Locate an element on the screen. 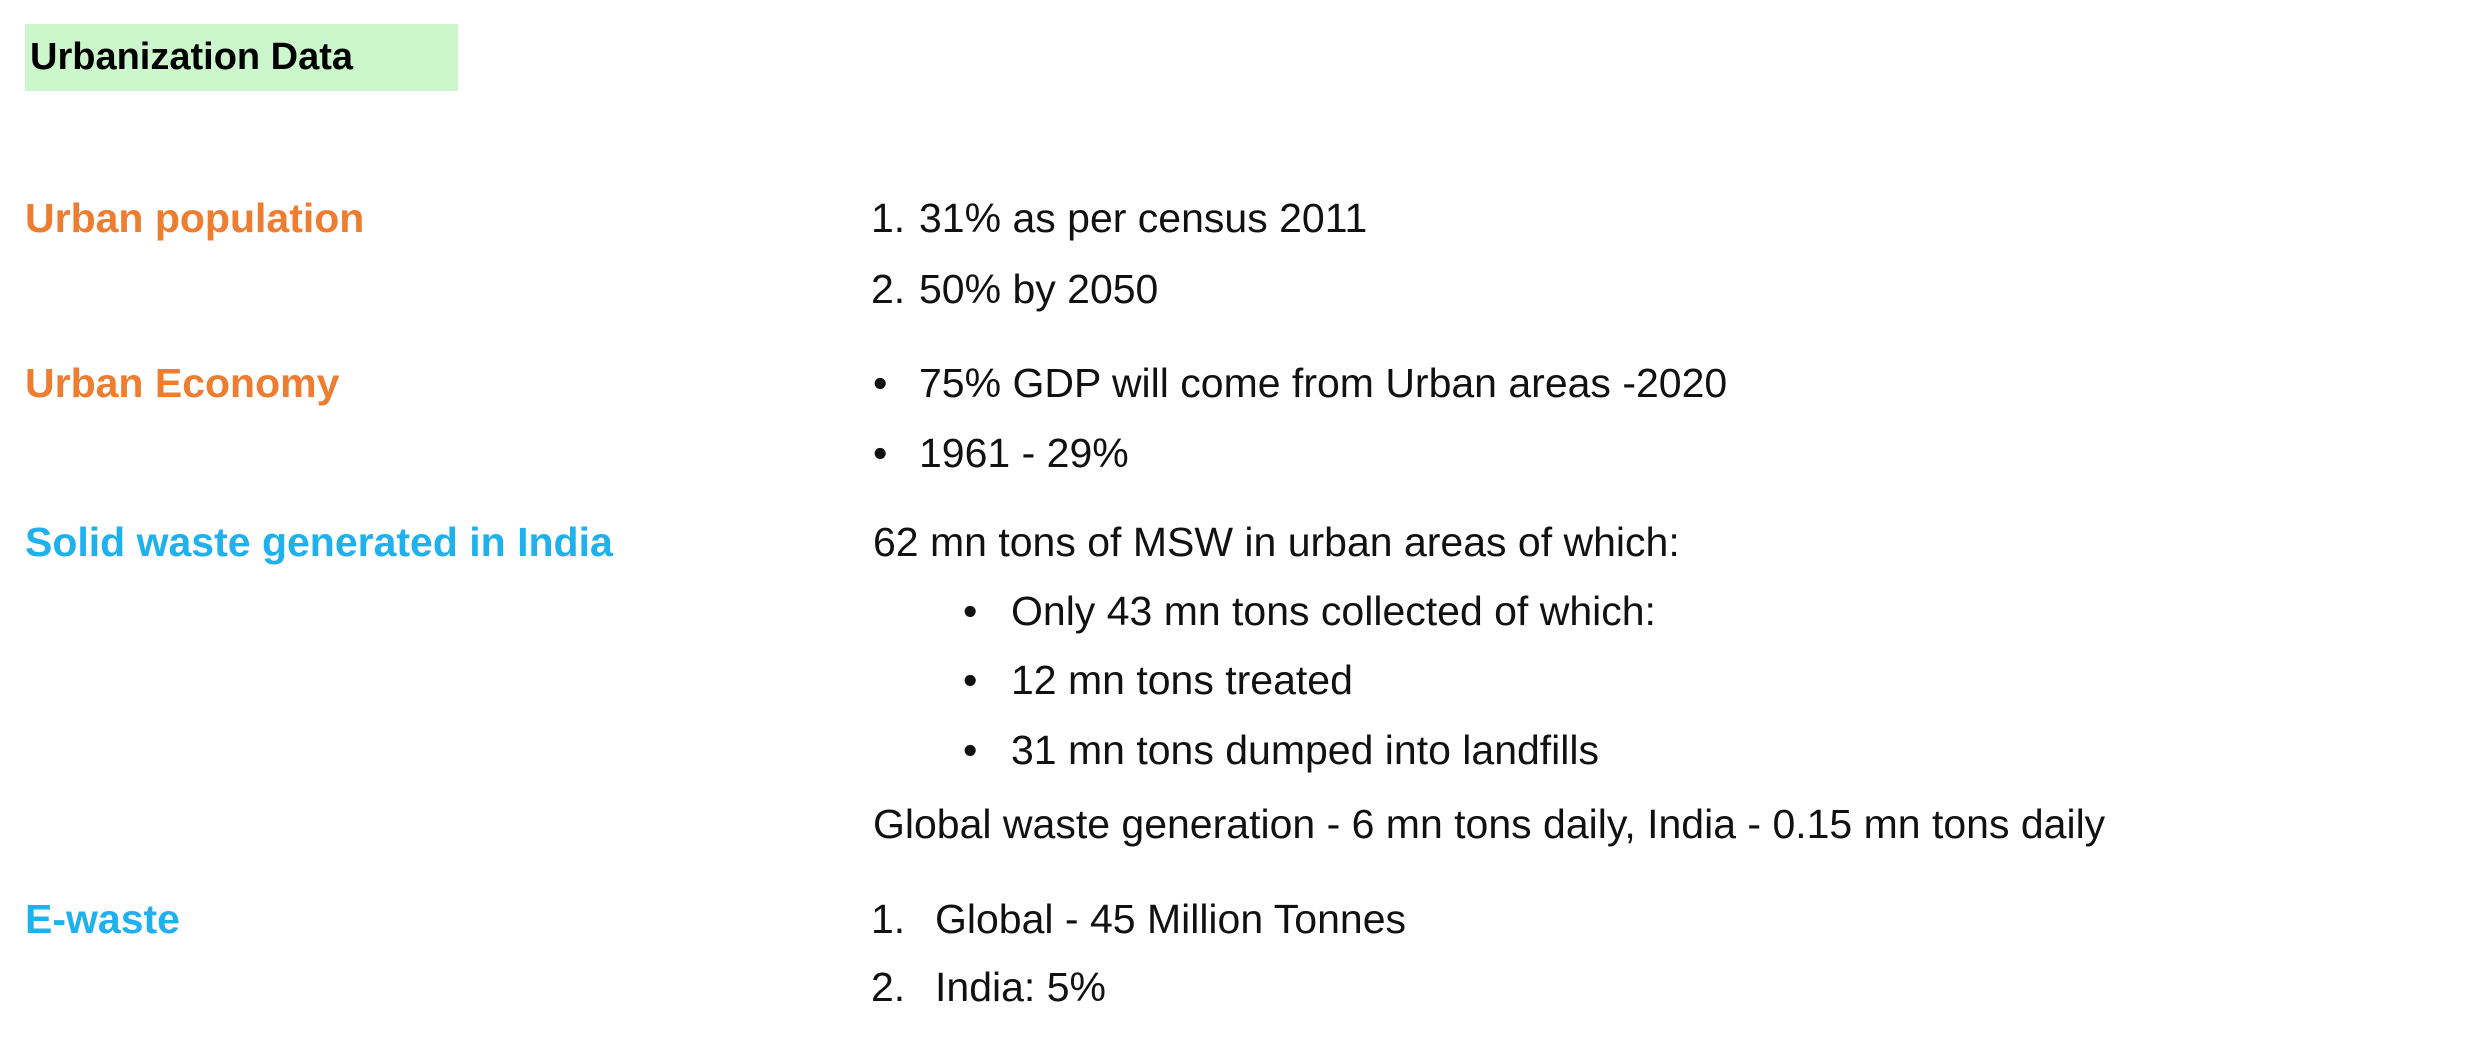  list-item: 31 mn tons dumped into landfills is located at coordinates (1305, 750).